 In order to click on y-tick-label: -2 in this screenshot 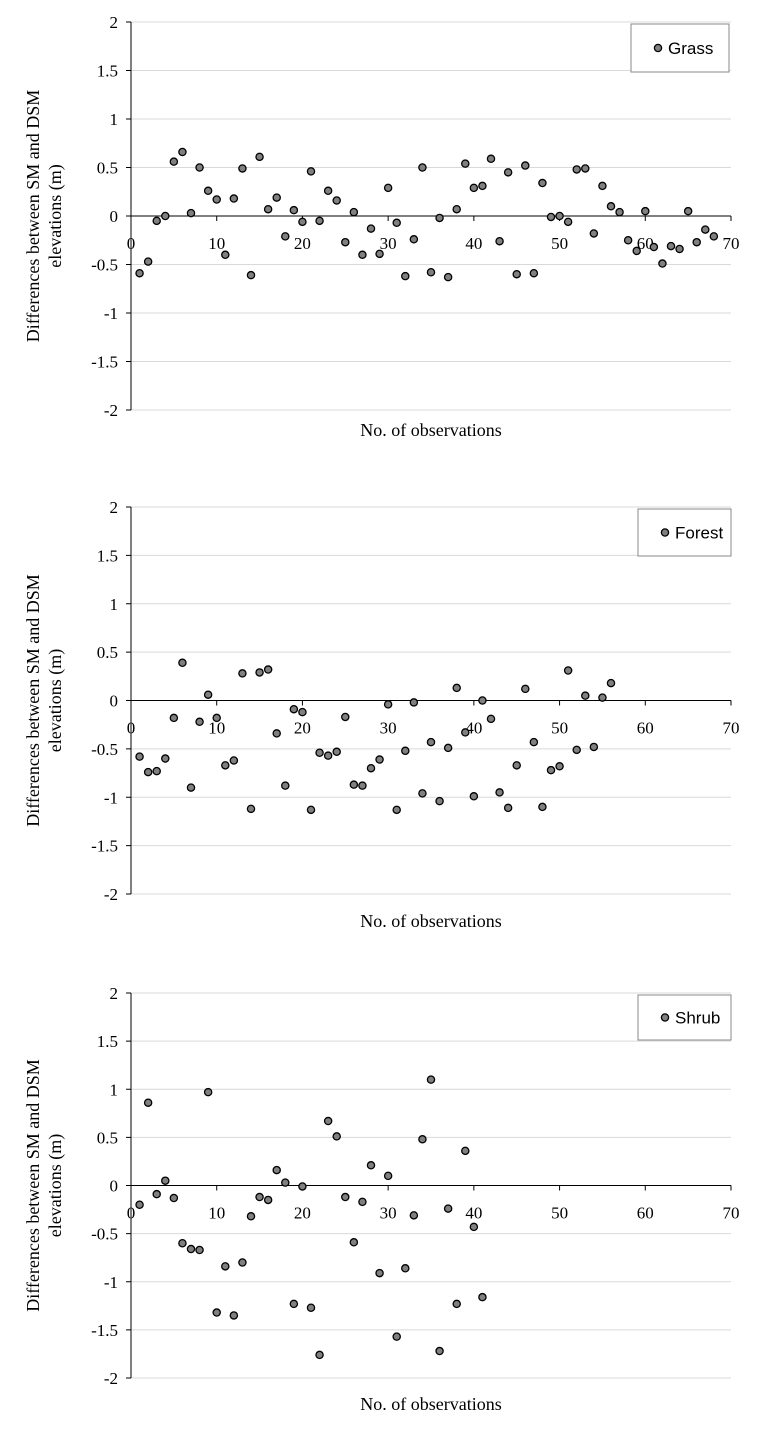, I will do `click(111, 1378)`.